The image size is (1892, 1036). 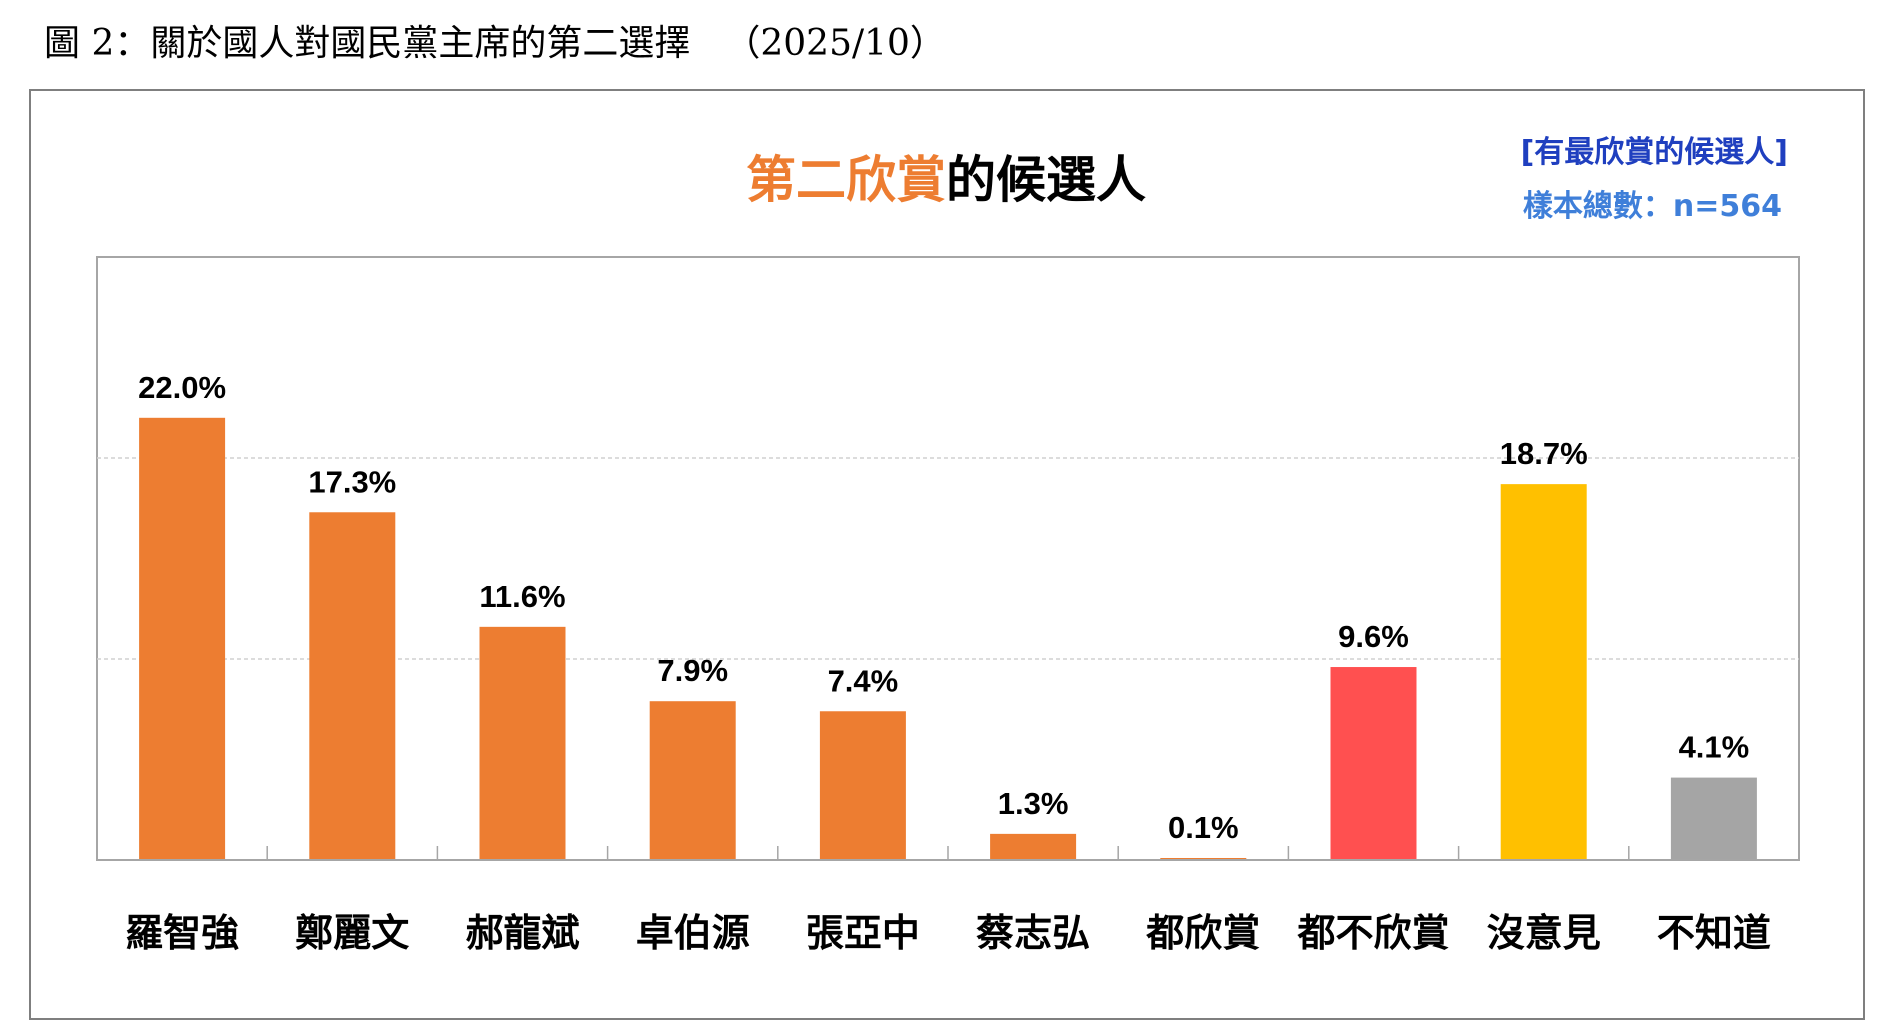 I want to click on category-label-6: 都欣賞, so click(x=1202, y=933).